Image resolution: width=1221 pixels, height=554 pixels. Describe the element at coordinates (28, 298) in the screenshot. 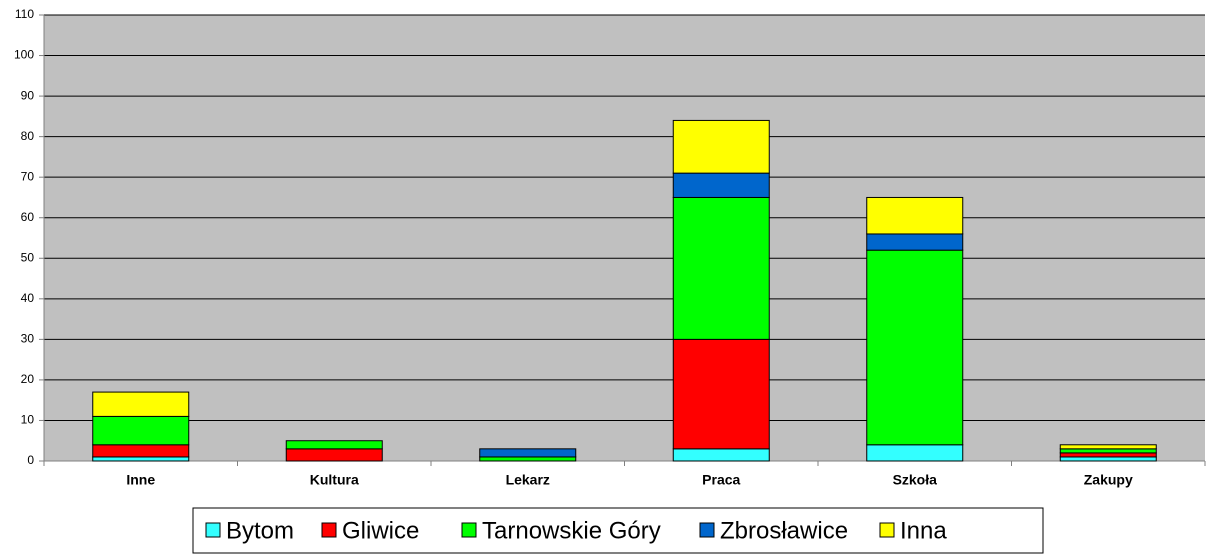

I see `y-tick-label: 40` at that location.